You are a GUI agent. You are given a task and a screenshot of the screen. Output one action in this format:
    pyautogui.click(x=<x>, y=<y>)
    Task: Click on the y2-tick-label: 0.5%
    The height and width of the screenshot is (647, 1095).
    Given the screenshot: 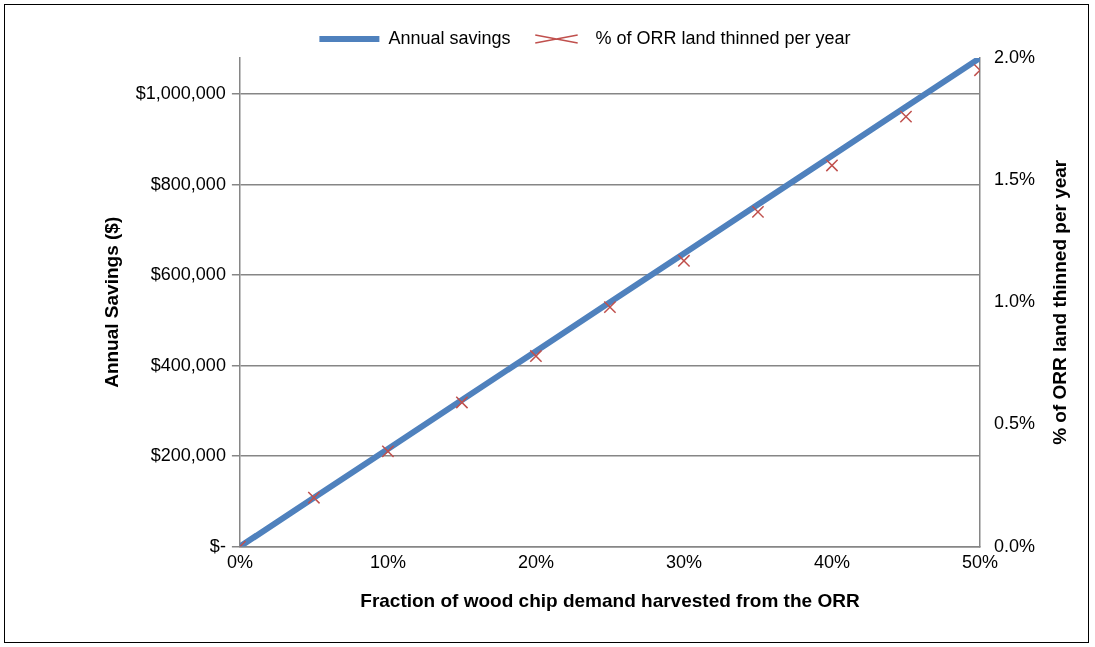 What is the action you would take?
    pyautogui.click(x=1014, y=423)
    